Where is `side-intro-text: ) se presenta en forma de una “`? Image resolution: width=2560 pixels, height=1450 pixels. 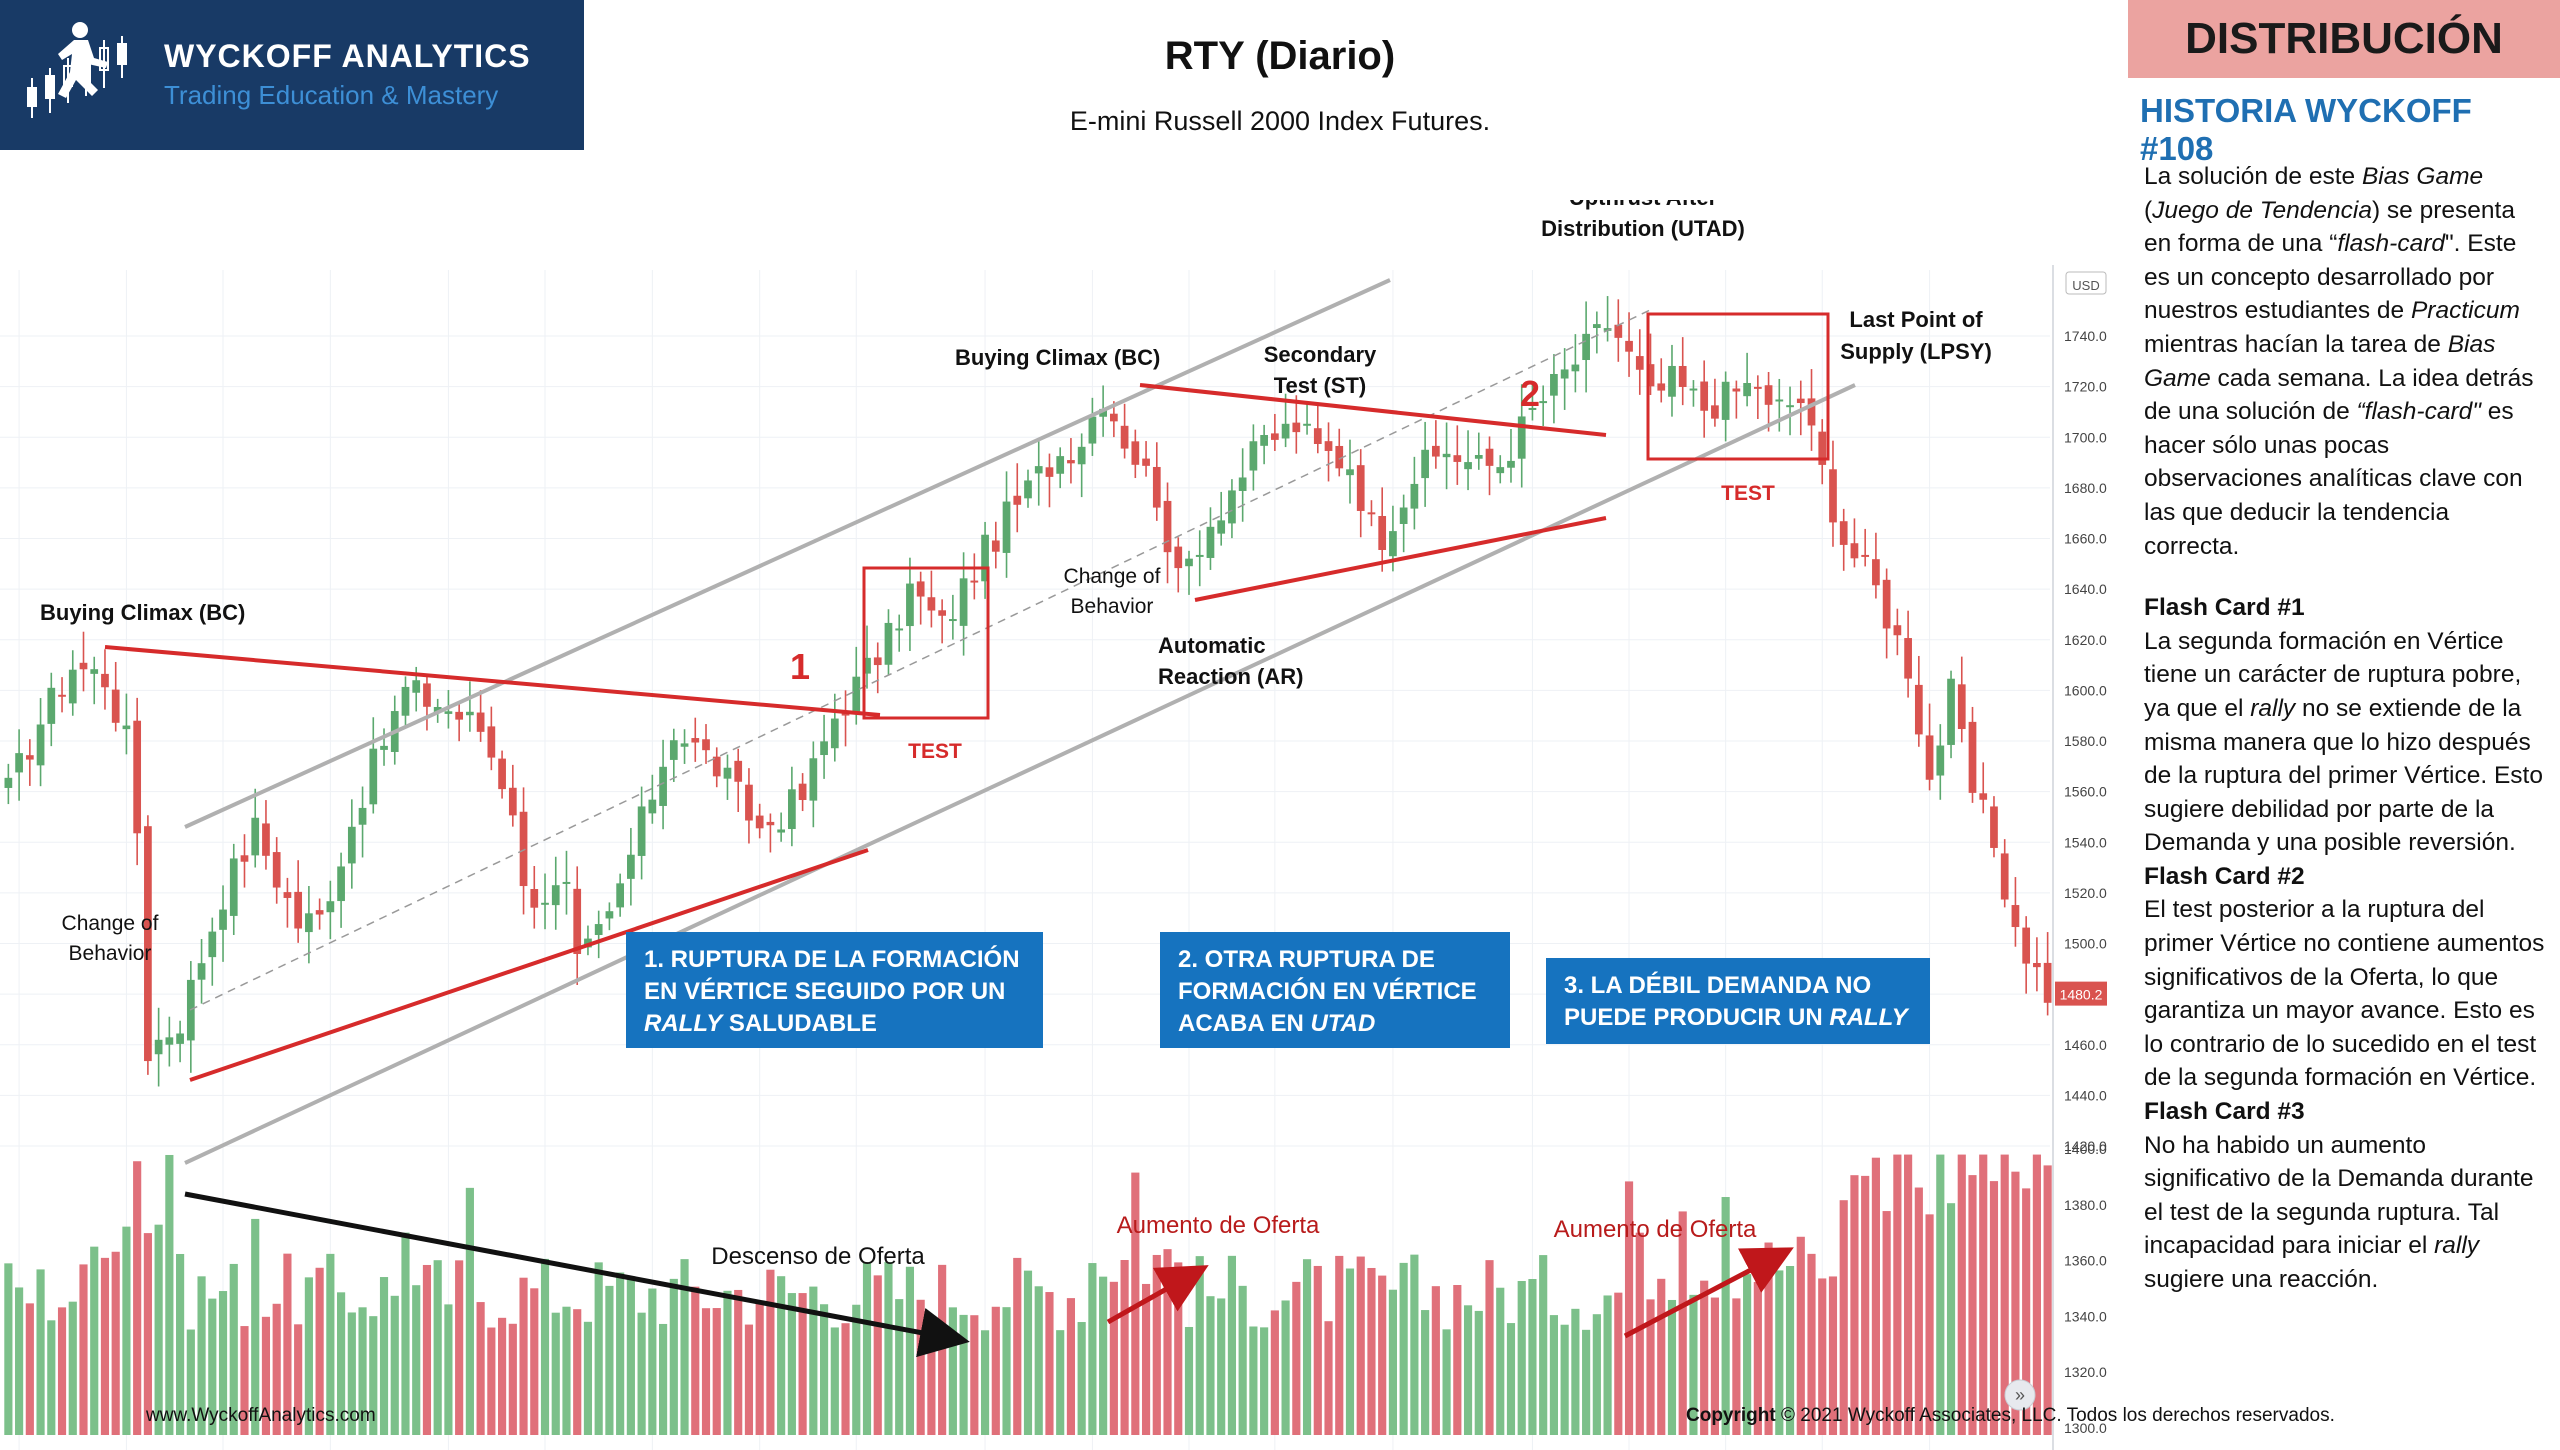 side-intro-text: ) se presenta en forma de una “ is located at coordinates (2329, 227).